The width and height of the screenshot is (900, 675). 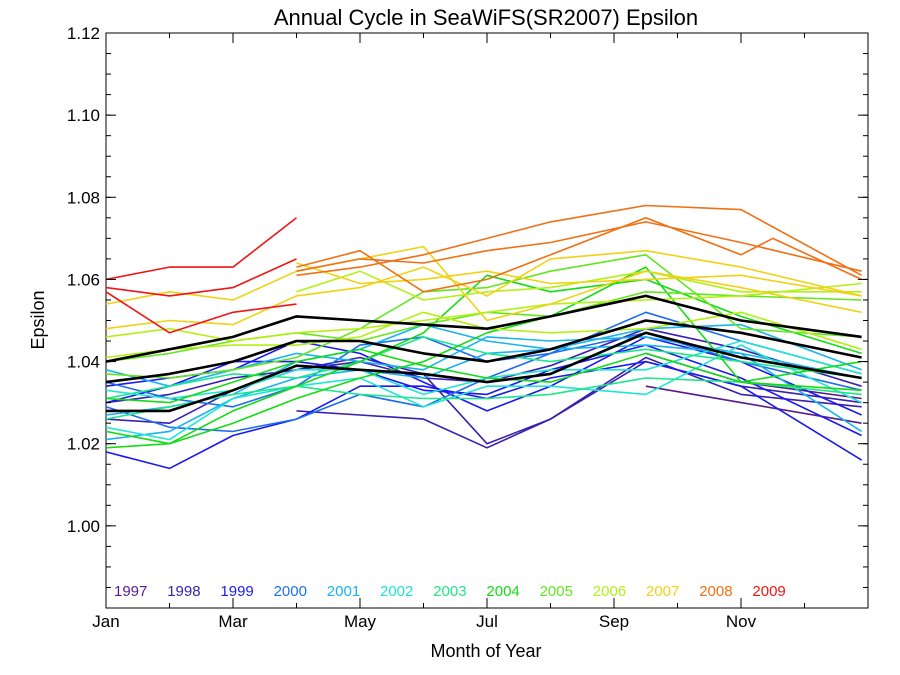 I want to click on x-tick-label: Jan, so click(x=105, y=621).